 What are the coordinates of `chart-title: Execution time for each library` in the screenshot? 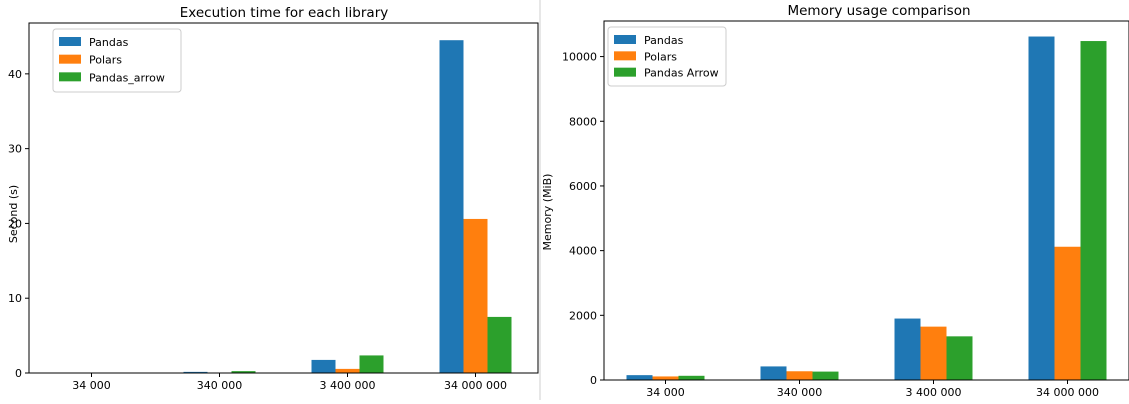 It's located at (284, 13).